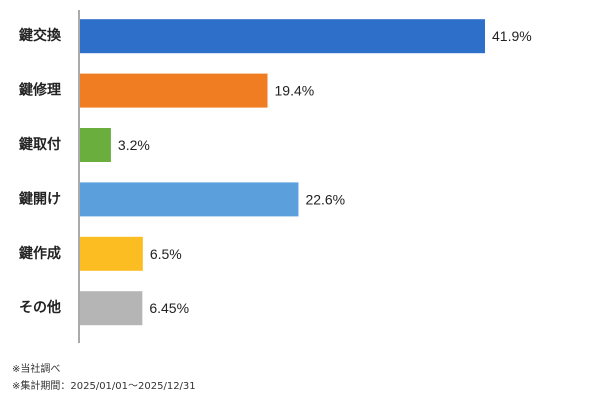 This screenshot has height=404, width=600. What do you see at coordinates (40, 35) in the screenshot?
I see `category-label-1: 鍵交換` at bounding box center [40, 35].